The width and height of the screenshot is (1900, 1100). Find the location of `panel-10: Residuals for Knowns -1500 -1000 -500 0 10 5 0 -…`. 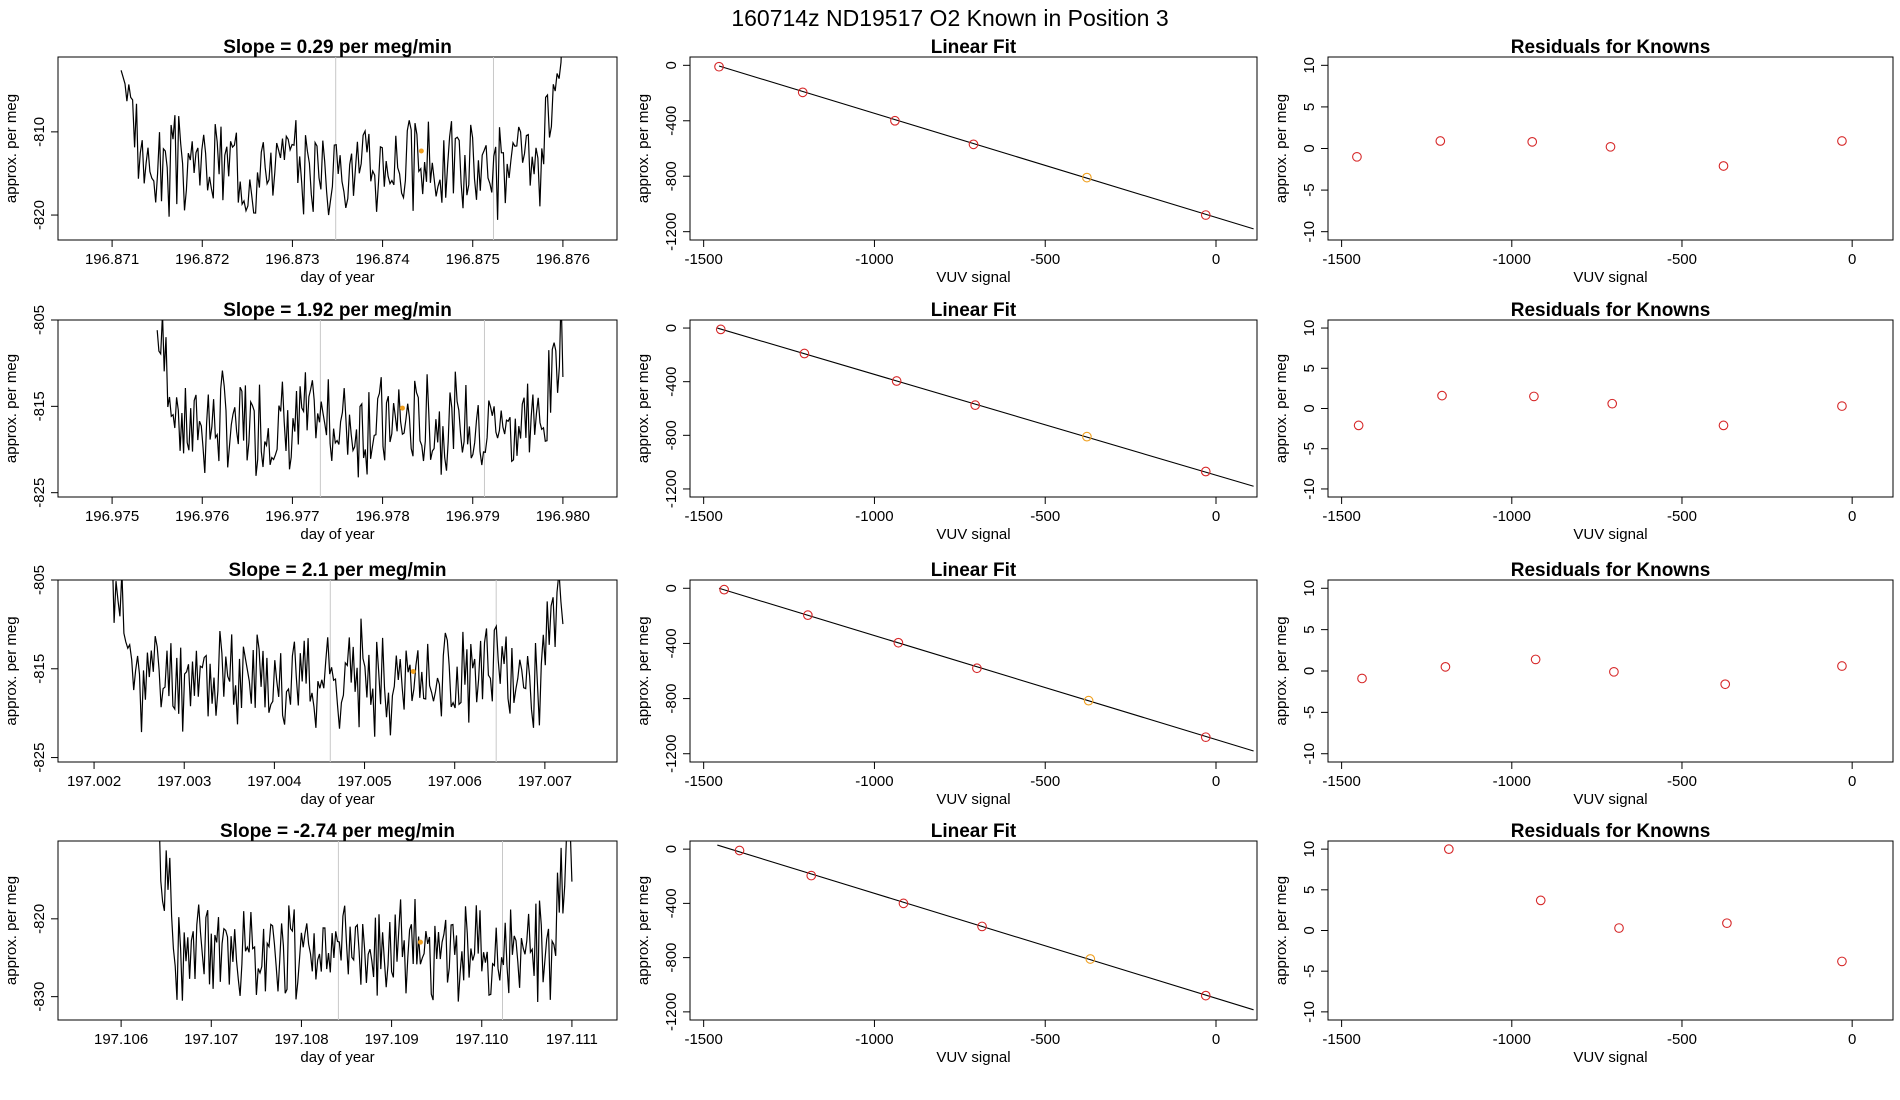

panel-10: Residuals for Knowns -1500 -1000 -500 0 10 5 0 -… is located at coordinates (1583, 421).